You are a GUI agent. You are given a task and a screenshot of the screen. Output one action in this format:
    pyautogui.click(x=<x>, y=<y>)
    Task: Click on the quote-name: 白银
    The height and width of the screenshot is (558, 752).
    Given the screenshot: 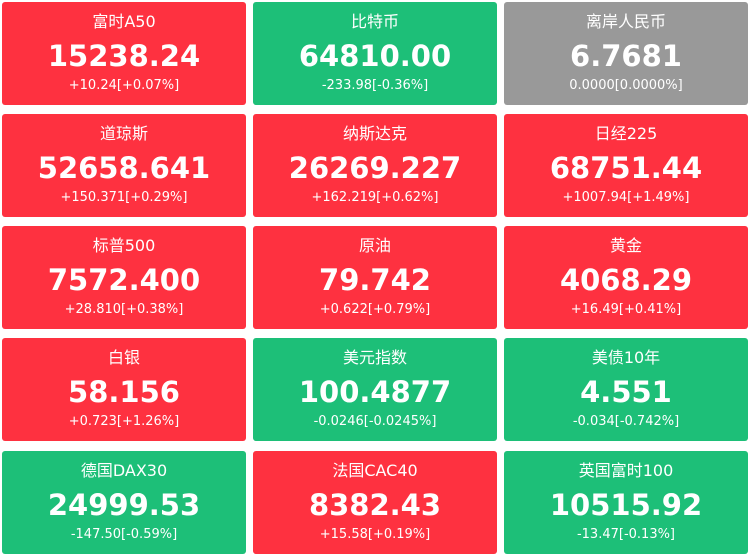 What is the action you would take?
    pyautogui.click(x=123, y=357)
    